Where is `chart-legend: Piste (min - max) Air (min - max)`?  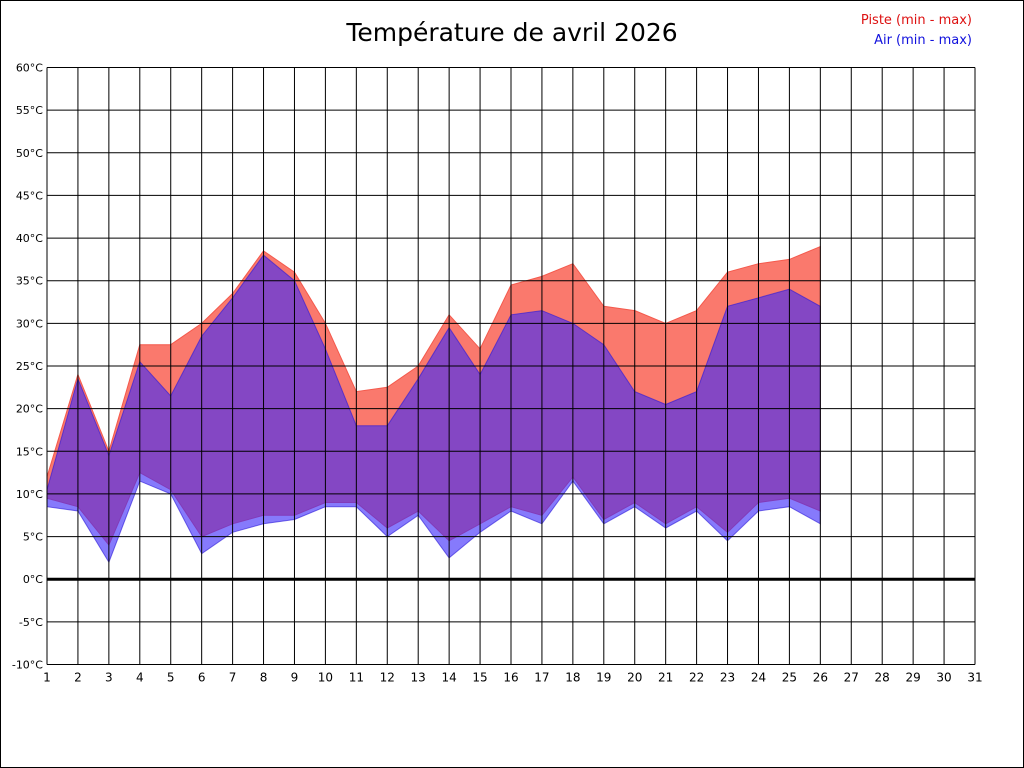
chart-legend: Piste (min - max) Air (min - max) is located at coordinates (916, 31).